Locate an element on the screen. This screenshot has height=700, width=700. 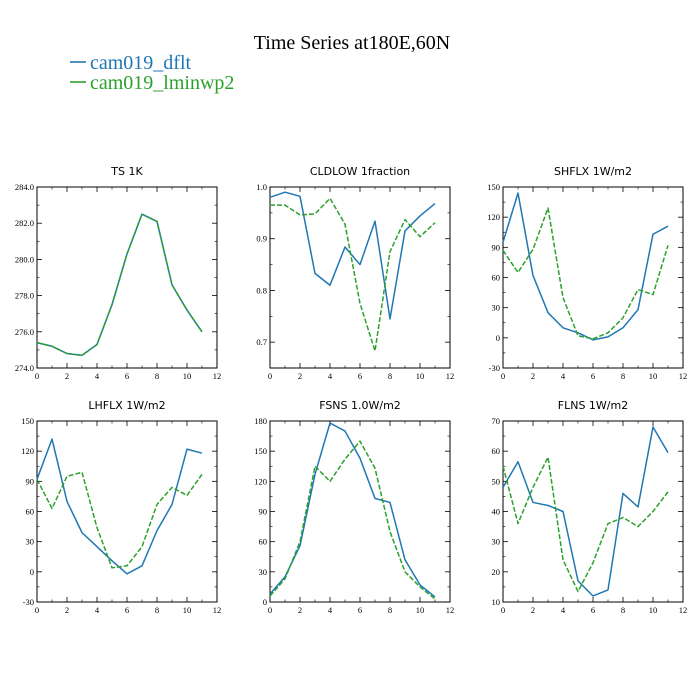
y-tick-label: 276.0 is located at coordinates (24, 332).